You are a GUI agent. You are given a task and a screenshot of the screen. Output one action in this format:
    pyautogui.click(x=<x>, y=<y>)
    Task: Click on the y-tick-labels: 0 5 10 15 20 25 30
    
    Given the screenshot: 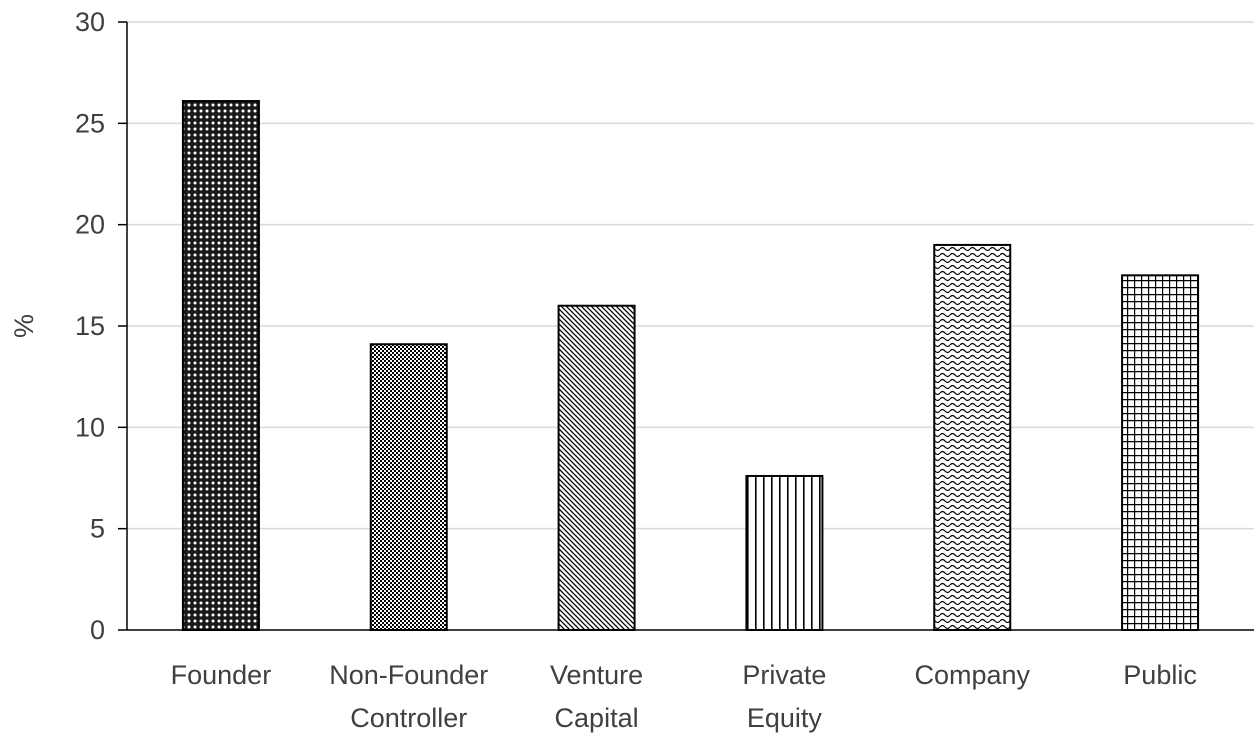 What is the action you would take?
    pyautogui.click(x=101, y=326)
    